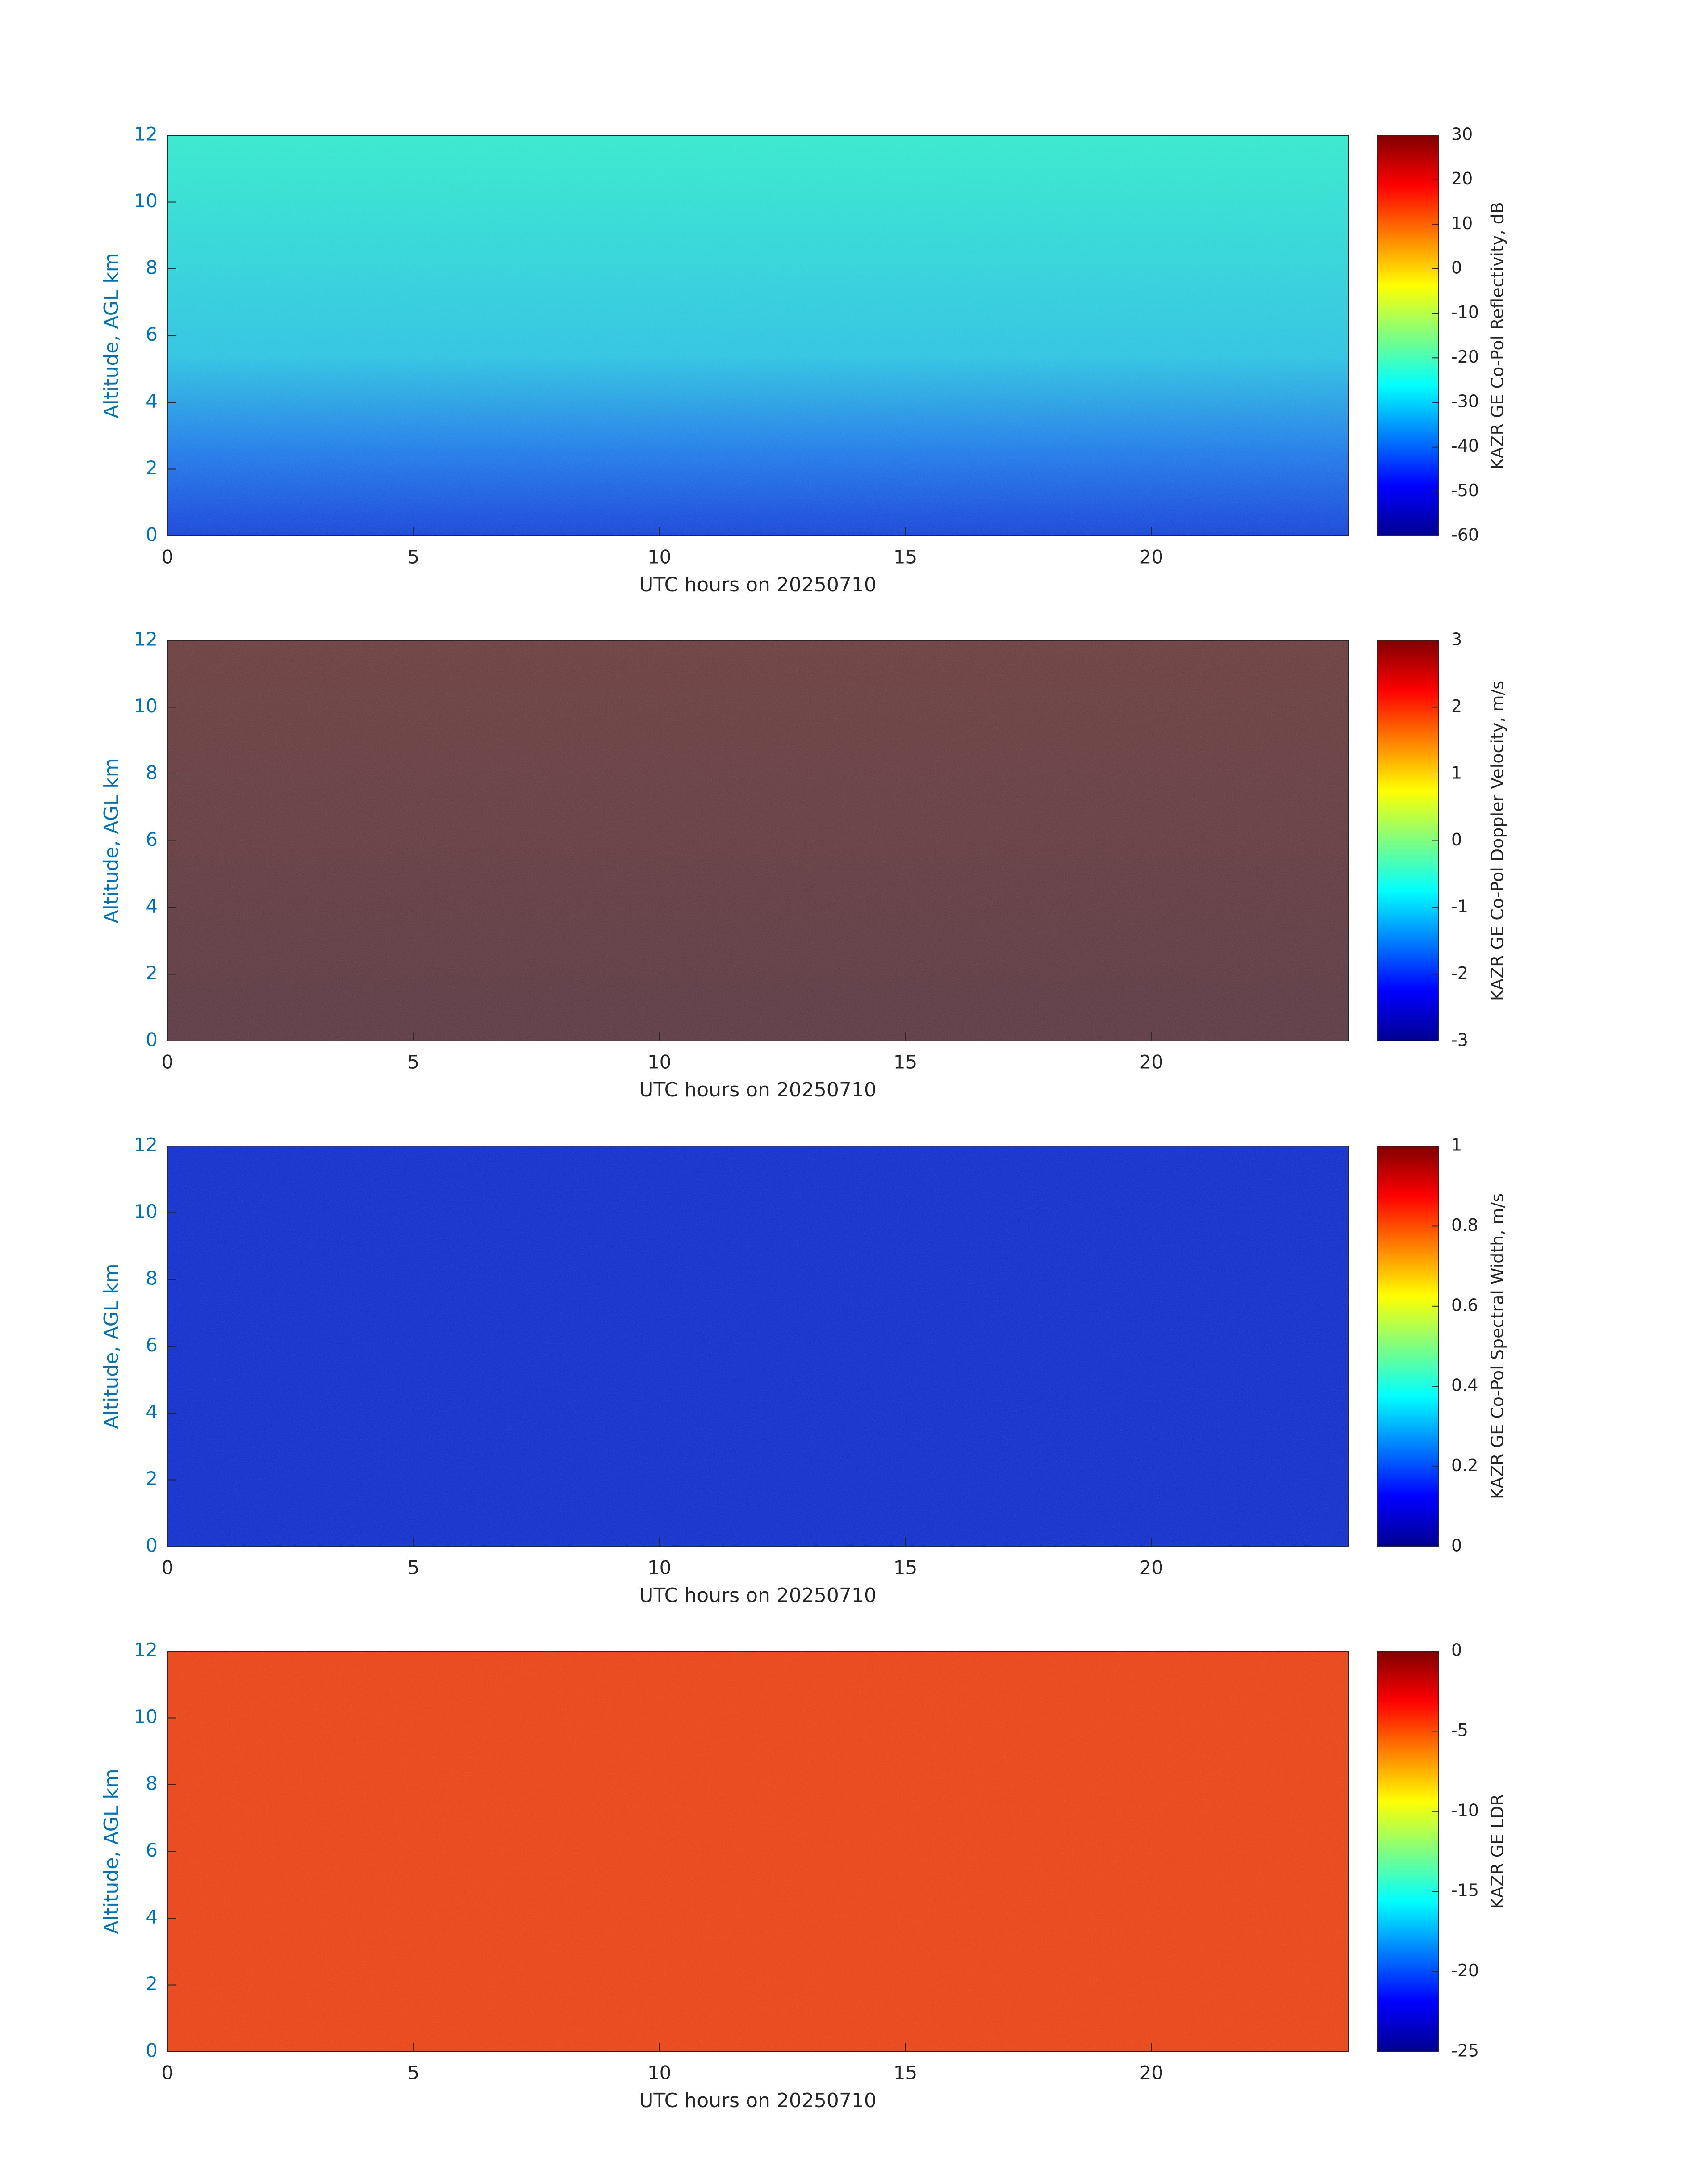 The width and height of the screenshot is (1708, 2179). What do you see at coordinates (1462, 134) in the screenshot?
I see `colorbar-tick-label: 30` at bounding box center [1462, 134].